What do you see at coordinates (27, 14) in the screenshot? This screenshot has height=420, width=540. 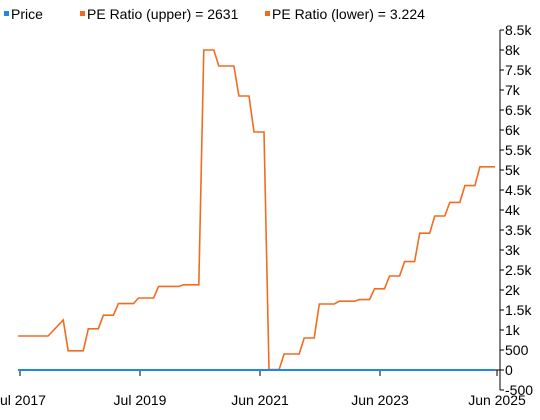 I see `legend-label-price: Price` at bounding box center [27, 14].